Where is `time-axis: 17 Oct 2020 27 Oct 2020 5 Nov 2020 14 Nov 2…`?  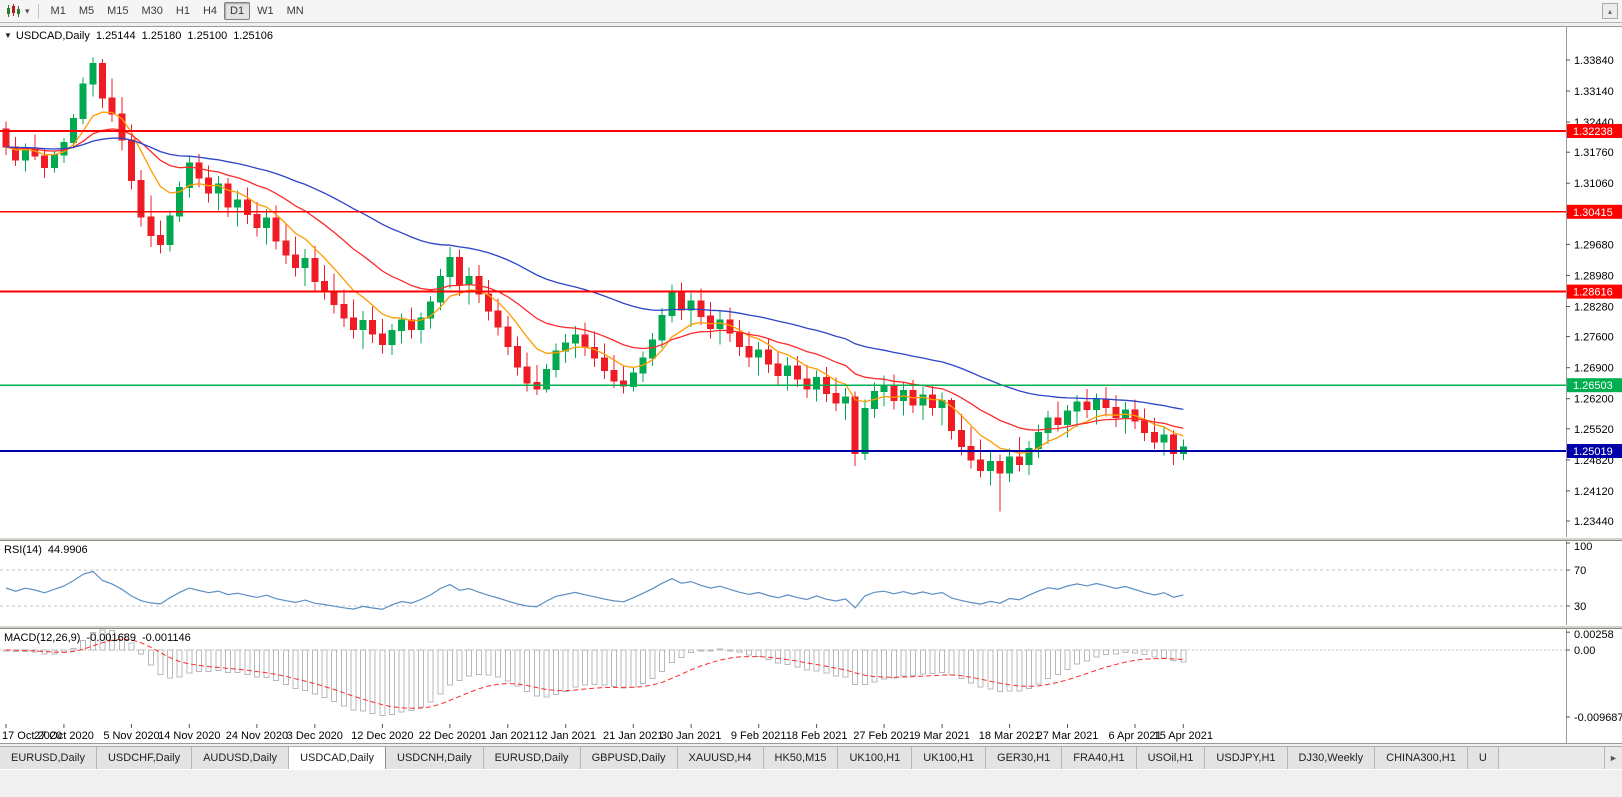
time-axis: 17 Oct 2020 27 Oct 2020 5 Nov 2020 14 Nov 2… is located at coordinates (811, 734).